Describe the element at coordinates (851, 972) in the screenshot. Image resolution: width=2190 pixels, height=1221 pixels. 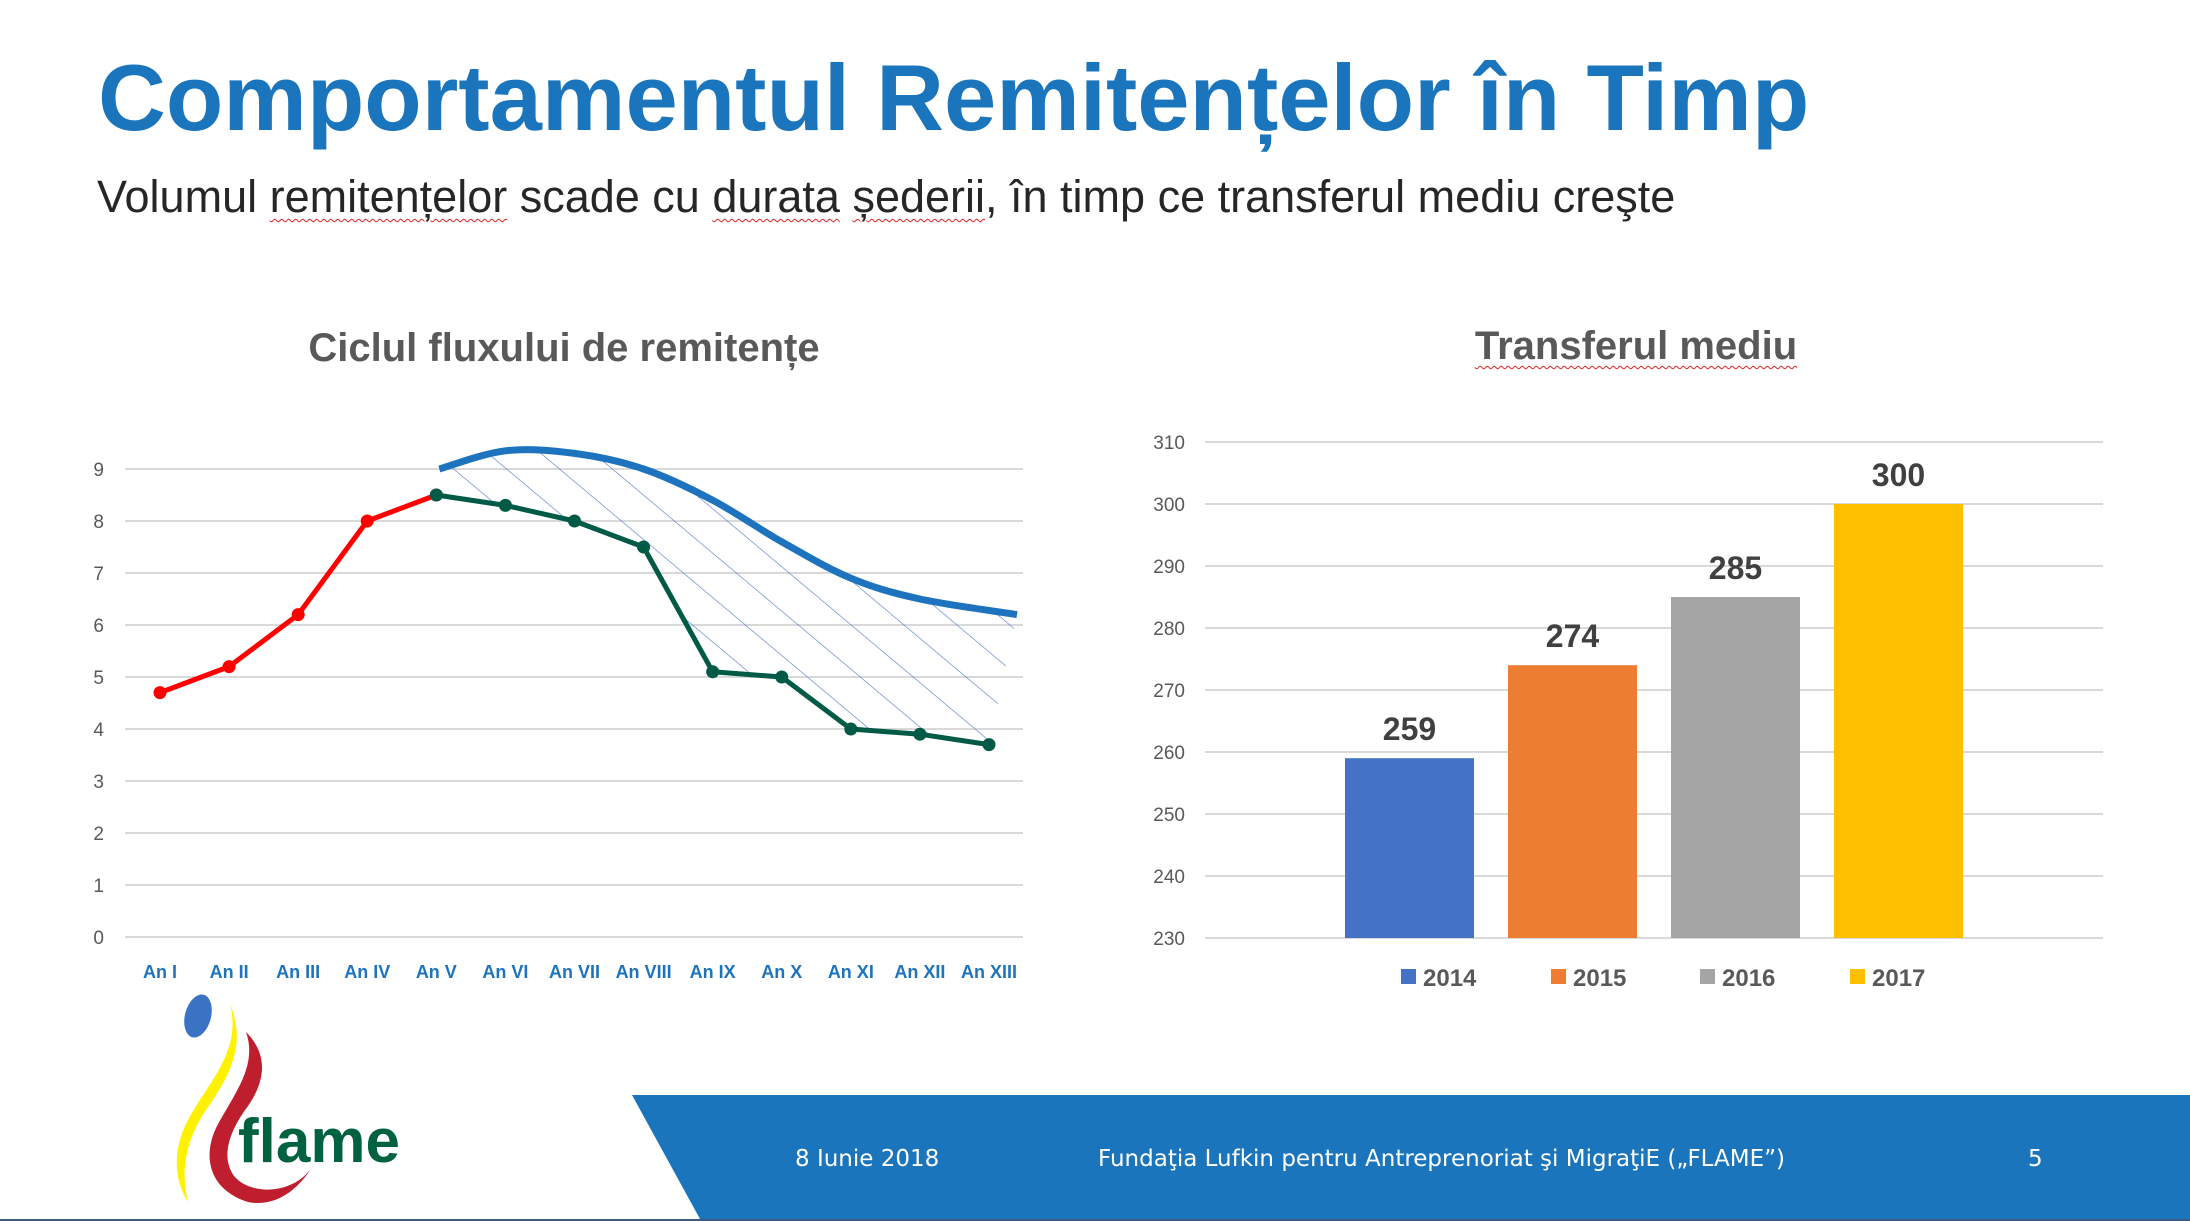
I see `x-tick-label: An XI` at that location.